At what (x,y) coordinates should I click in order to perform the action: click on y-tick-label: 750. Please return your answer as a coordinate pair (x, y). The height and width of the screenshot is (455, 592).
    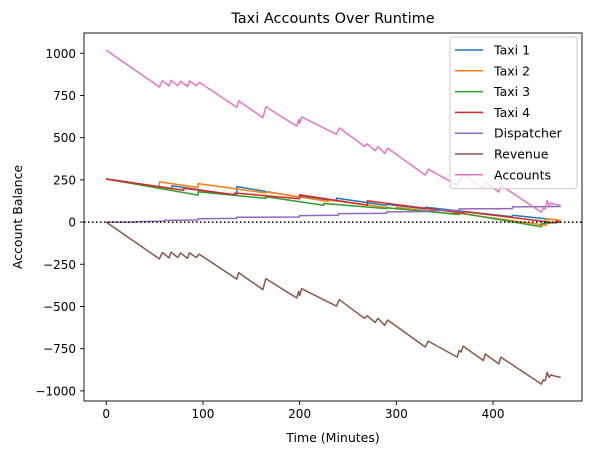
    Looking at the image, I should click on (64, 96).